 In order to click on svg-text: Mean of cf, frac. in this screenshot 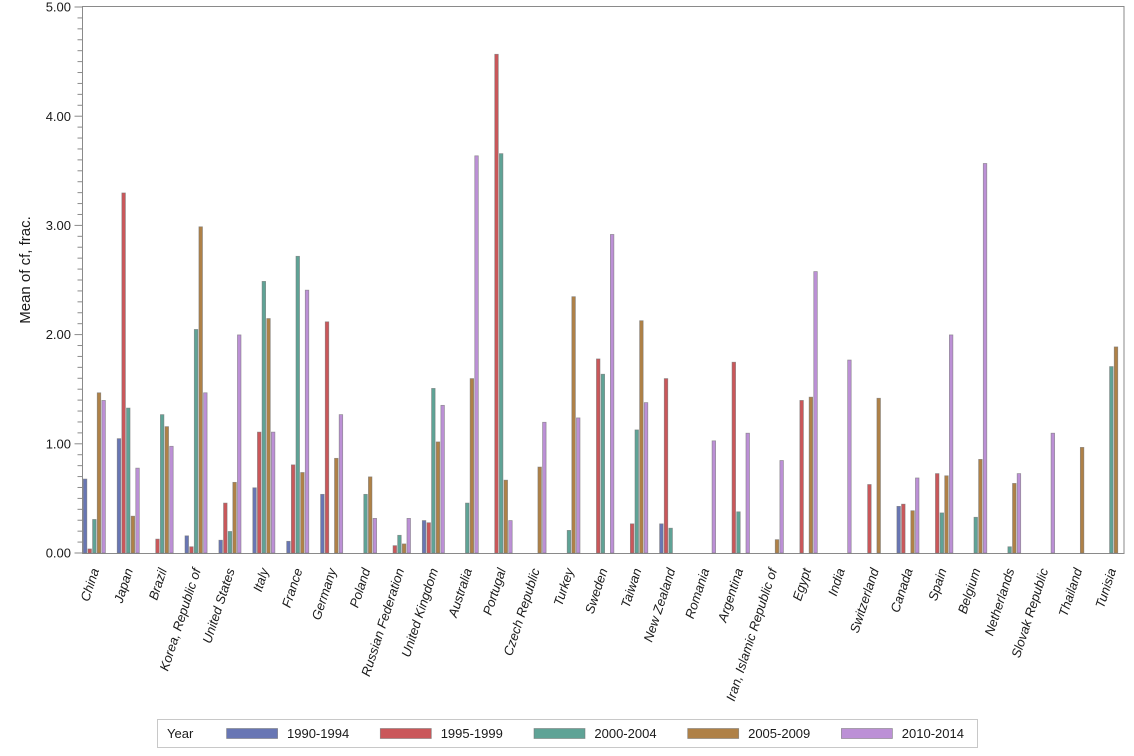, I will do `click(25, 270)`.